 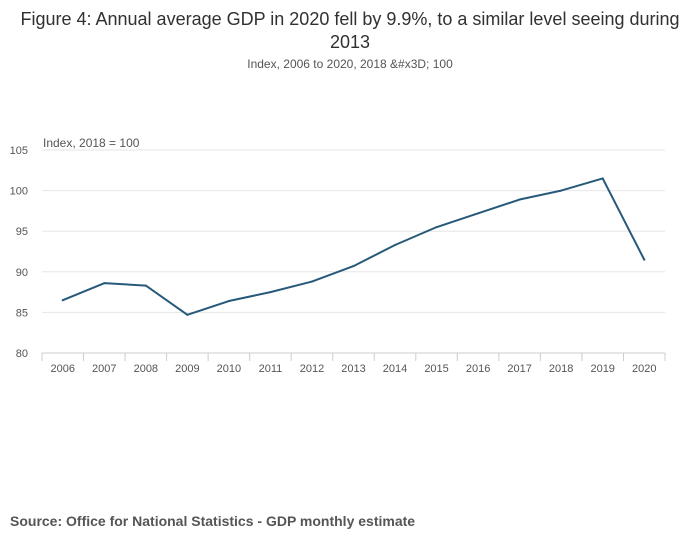 I want to click on x-tick-label: 2011, so click(x=271, y=369).